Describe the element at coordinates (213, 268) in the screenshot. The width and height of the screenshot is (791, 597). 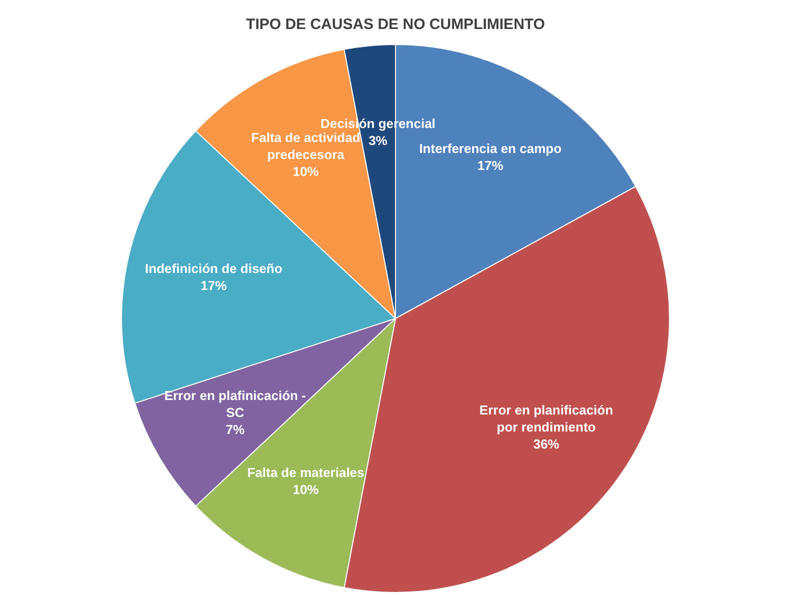
I see `slice-label: Indefinición de diseño` at that location.